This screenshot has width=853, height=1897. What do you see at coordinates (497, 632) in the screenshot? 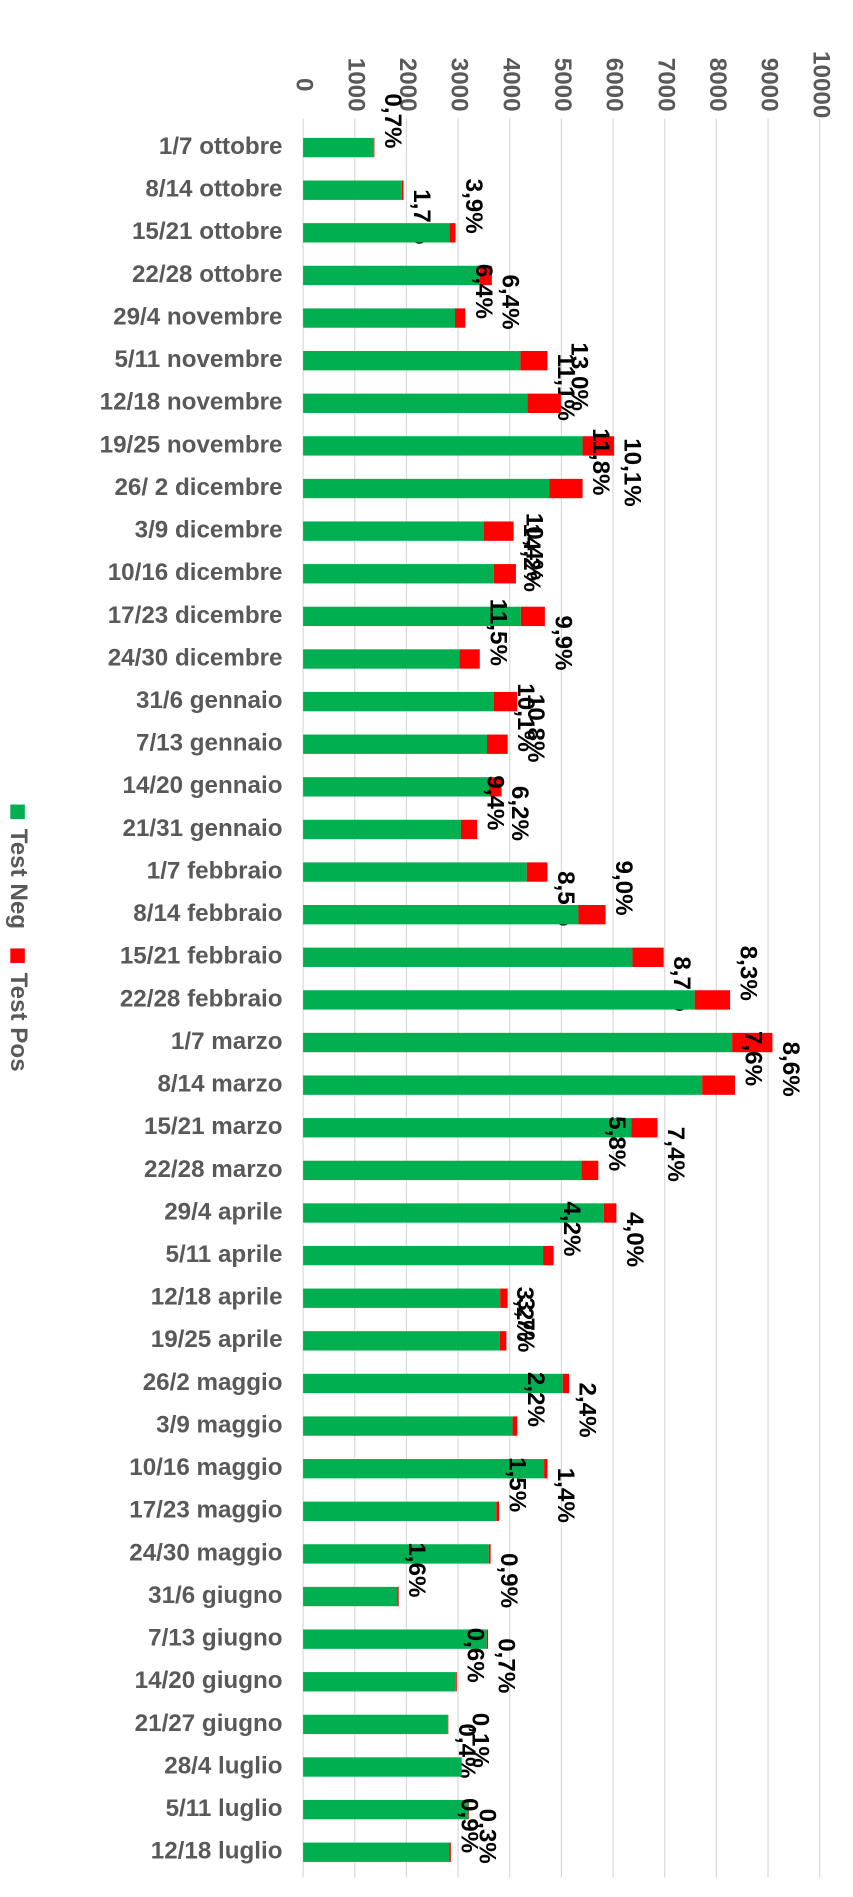
I see `data-label: 11,5%` at bounding box center [497, 632].